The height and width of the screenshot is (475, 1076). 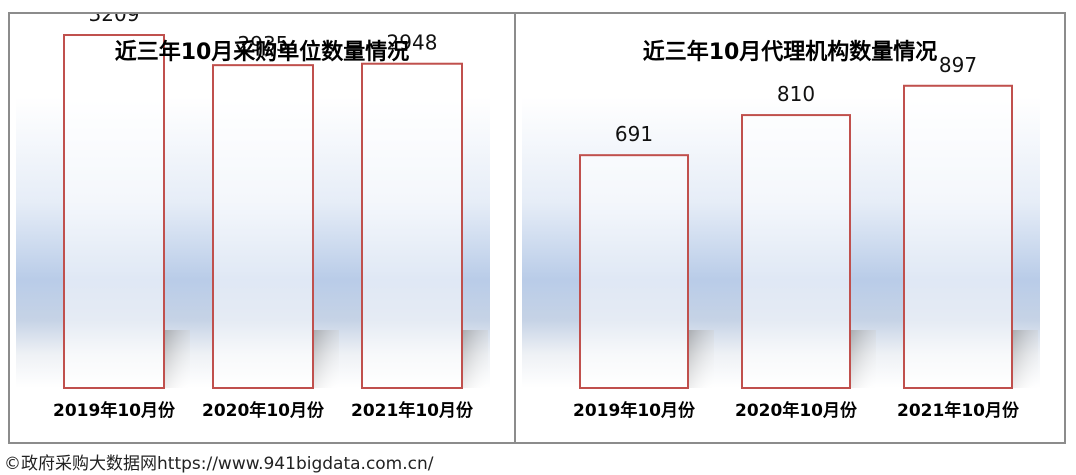 I want to click on value-label-2: 897, so click(x=958, y=65).